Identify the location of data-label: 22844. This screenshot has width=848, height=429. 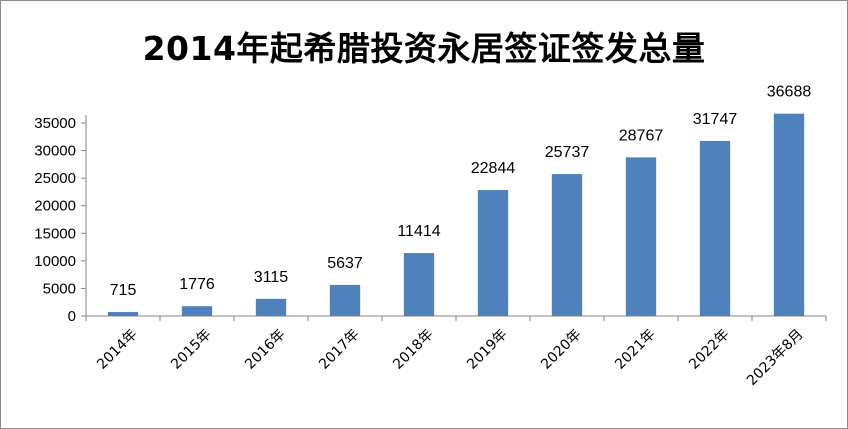
(493, 168).